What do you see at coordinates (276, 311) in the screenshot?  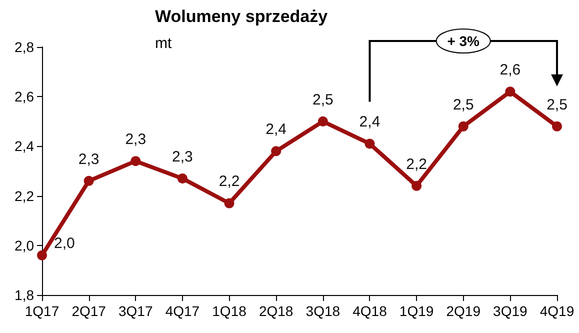 I see `x-tick-label: 2Q18` at bounding box center [276, 311].